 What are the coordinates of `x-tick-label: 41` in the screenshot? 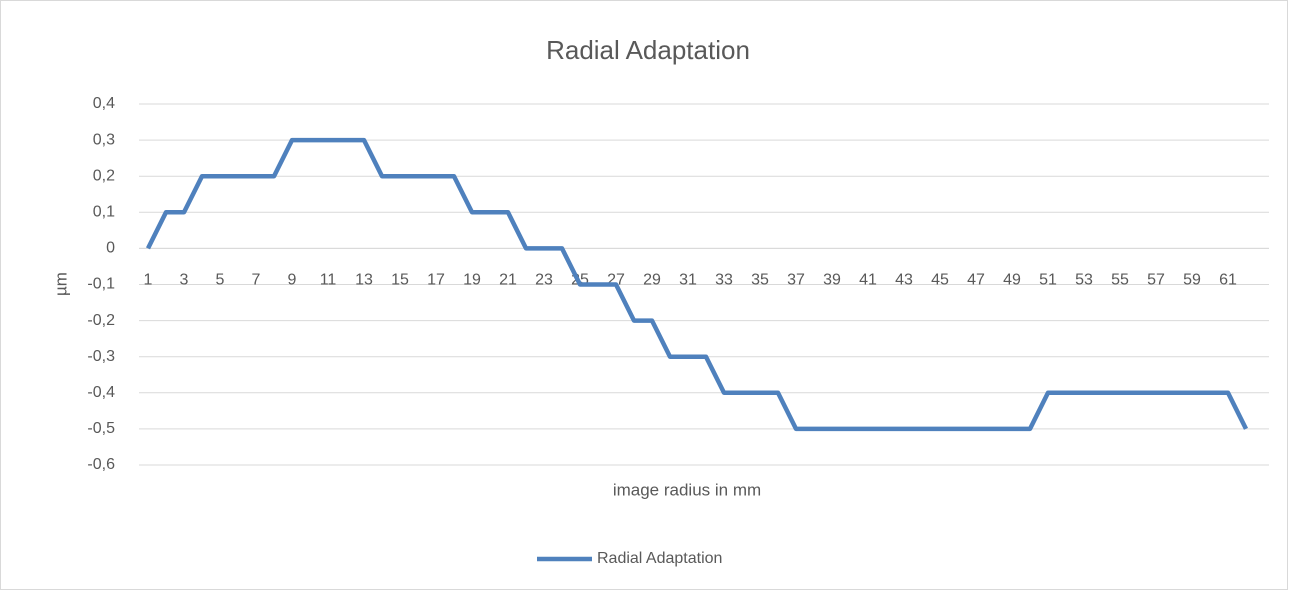 It's located at (868, 280).